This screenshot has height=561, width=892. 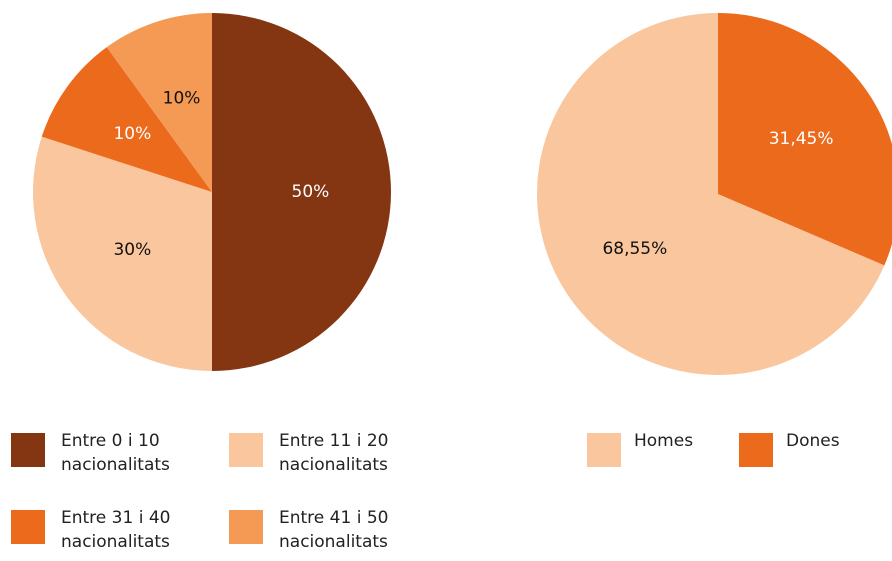 I want to click on legend-label: Entre 31 i 40 nacionalitats, so click(x=116, y=530).